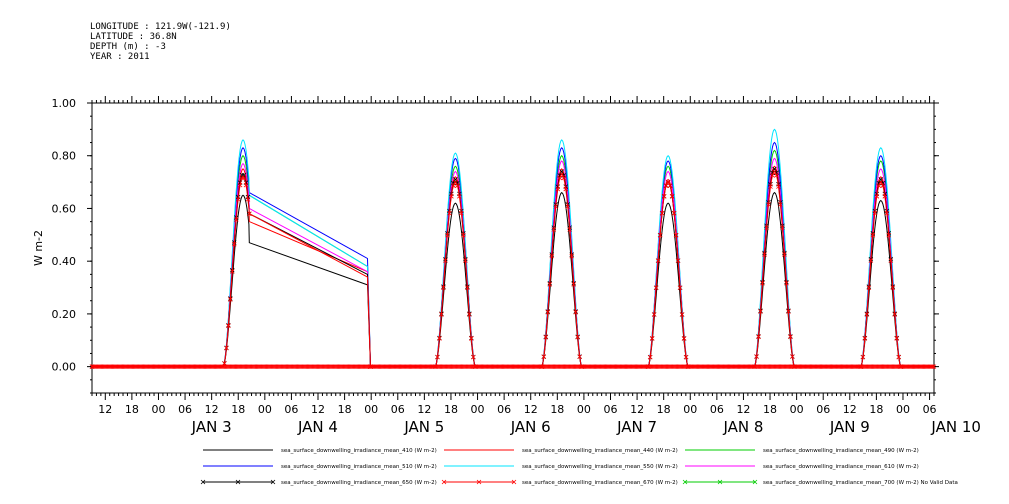 Image resolution: width=1009 pixels, height=504 pixels. What do you see at coordinates (557, 409) in the screenshot?
I see `x-tick-label: 18` at bounding box center [557, 409].